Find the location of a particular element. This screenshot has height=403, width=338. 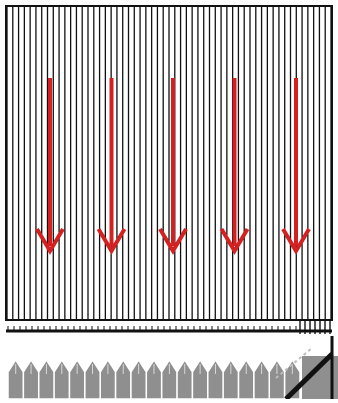

edge-detail is located at coordinates (306, 368).